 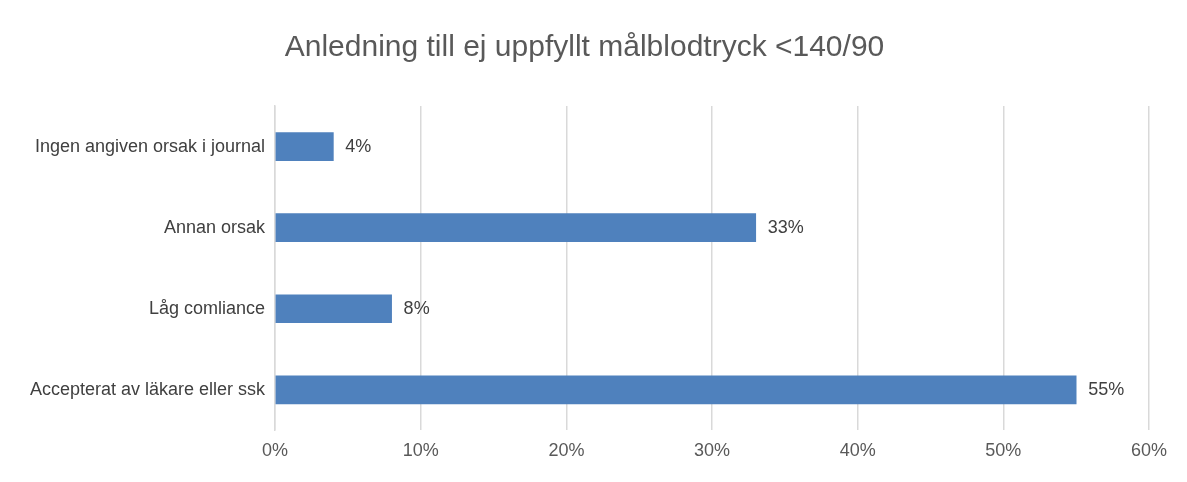 I want to click on y-tick-label: Låg comliance, so click(x=207, y=307).